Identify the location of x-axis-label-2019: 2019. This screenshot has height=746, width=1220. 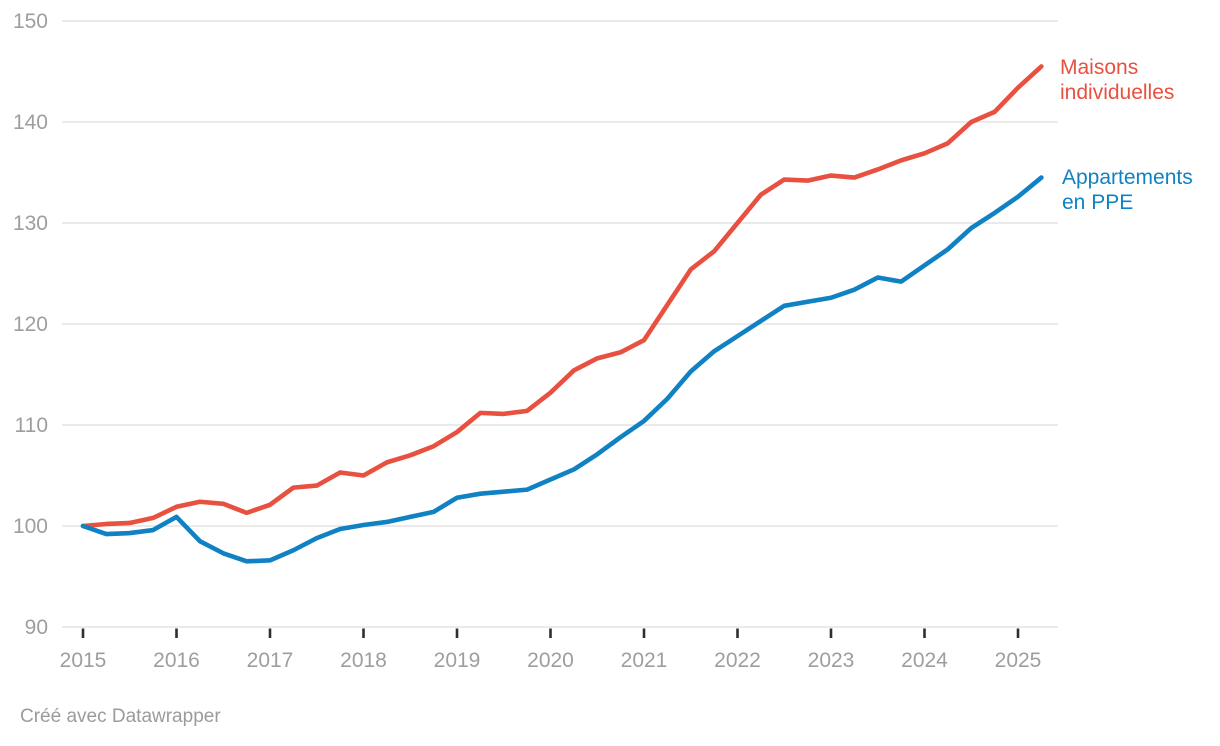
(457, 660).